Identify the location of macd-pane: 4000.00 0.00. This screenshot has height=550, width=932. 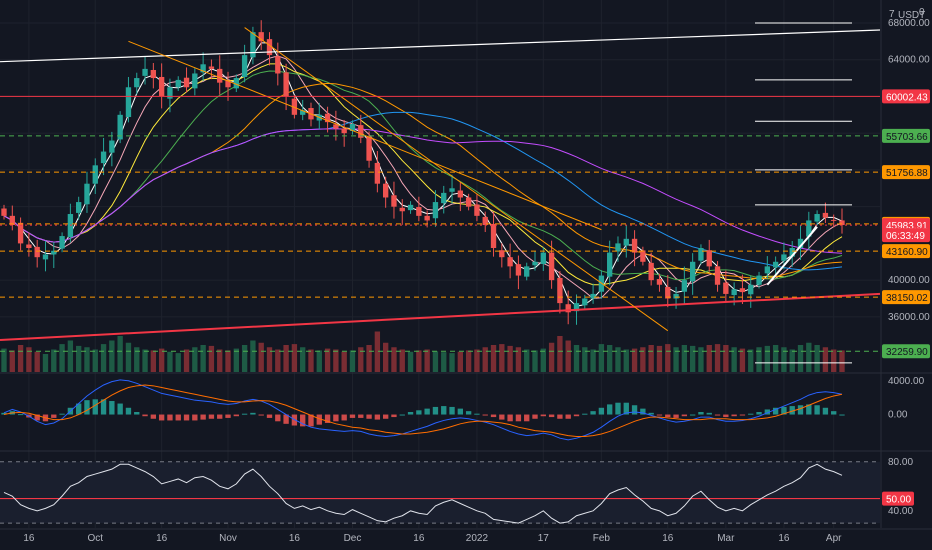
(463, 408).